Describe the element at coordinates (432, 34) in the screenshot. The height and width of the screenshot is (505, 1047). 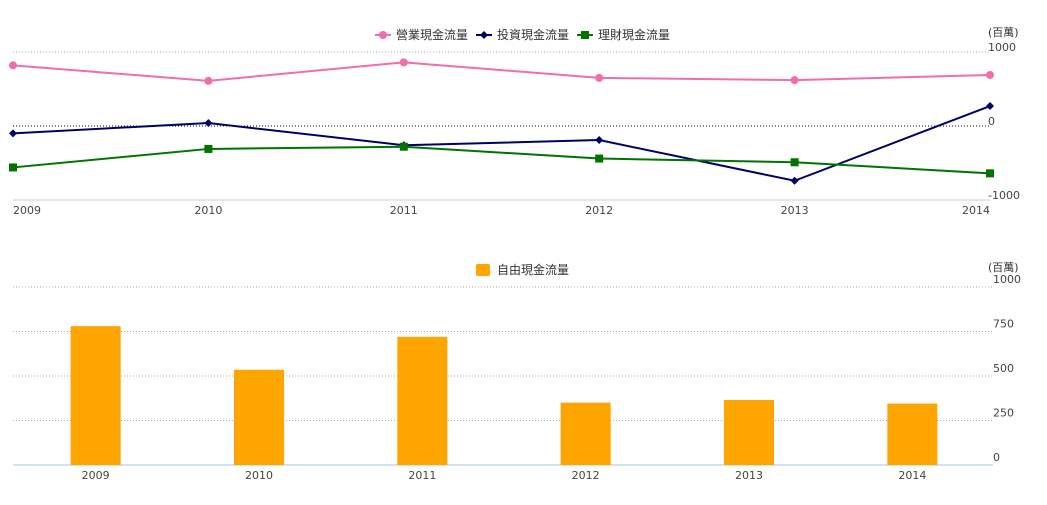
I see `legend-label: 營業現金流量` at that location.